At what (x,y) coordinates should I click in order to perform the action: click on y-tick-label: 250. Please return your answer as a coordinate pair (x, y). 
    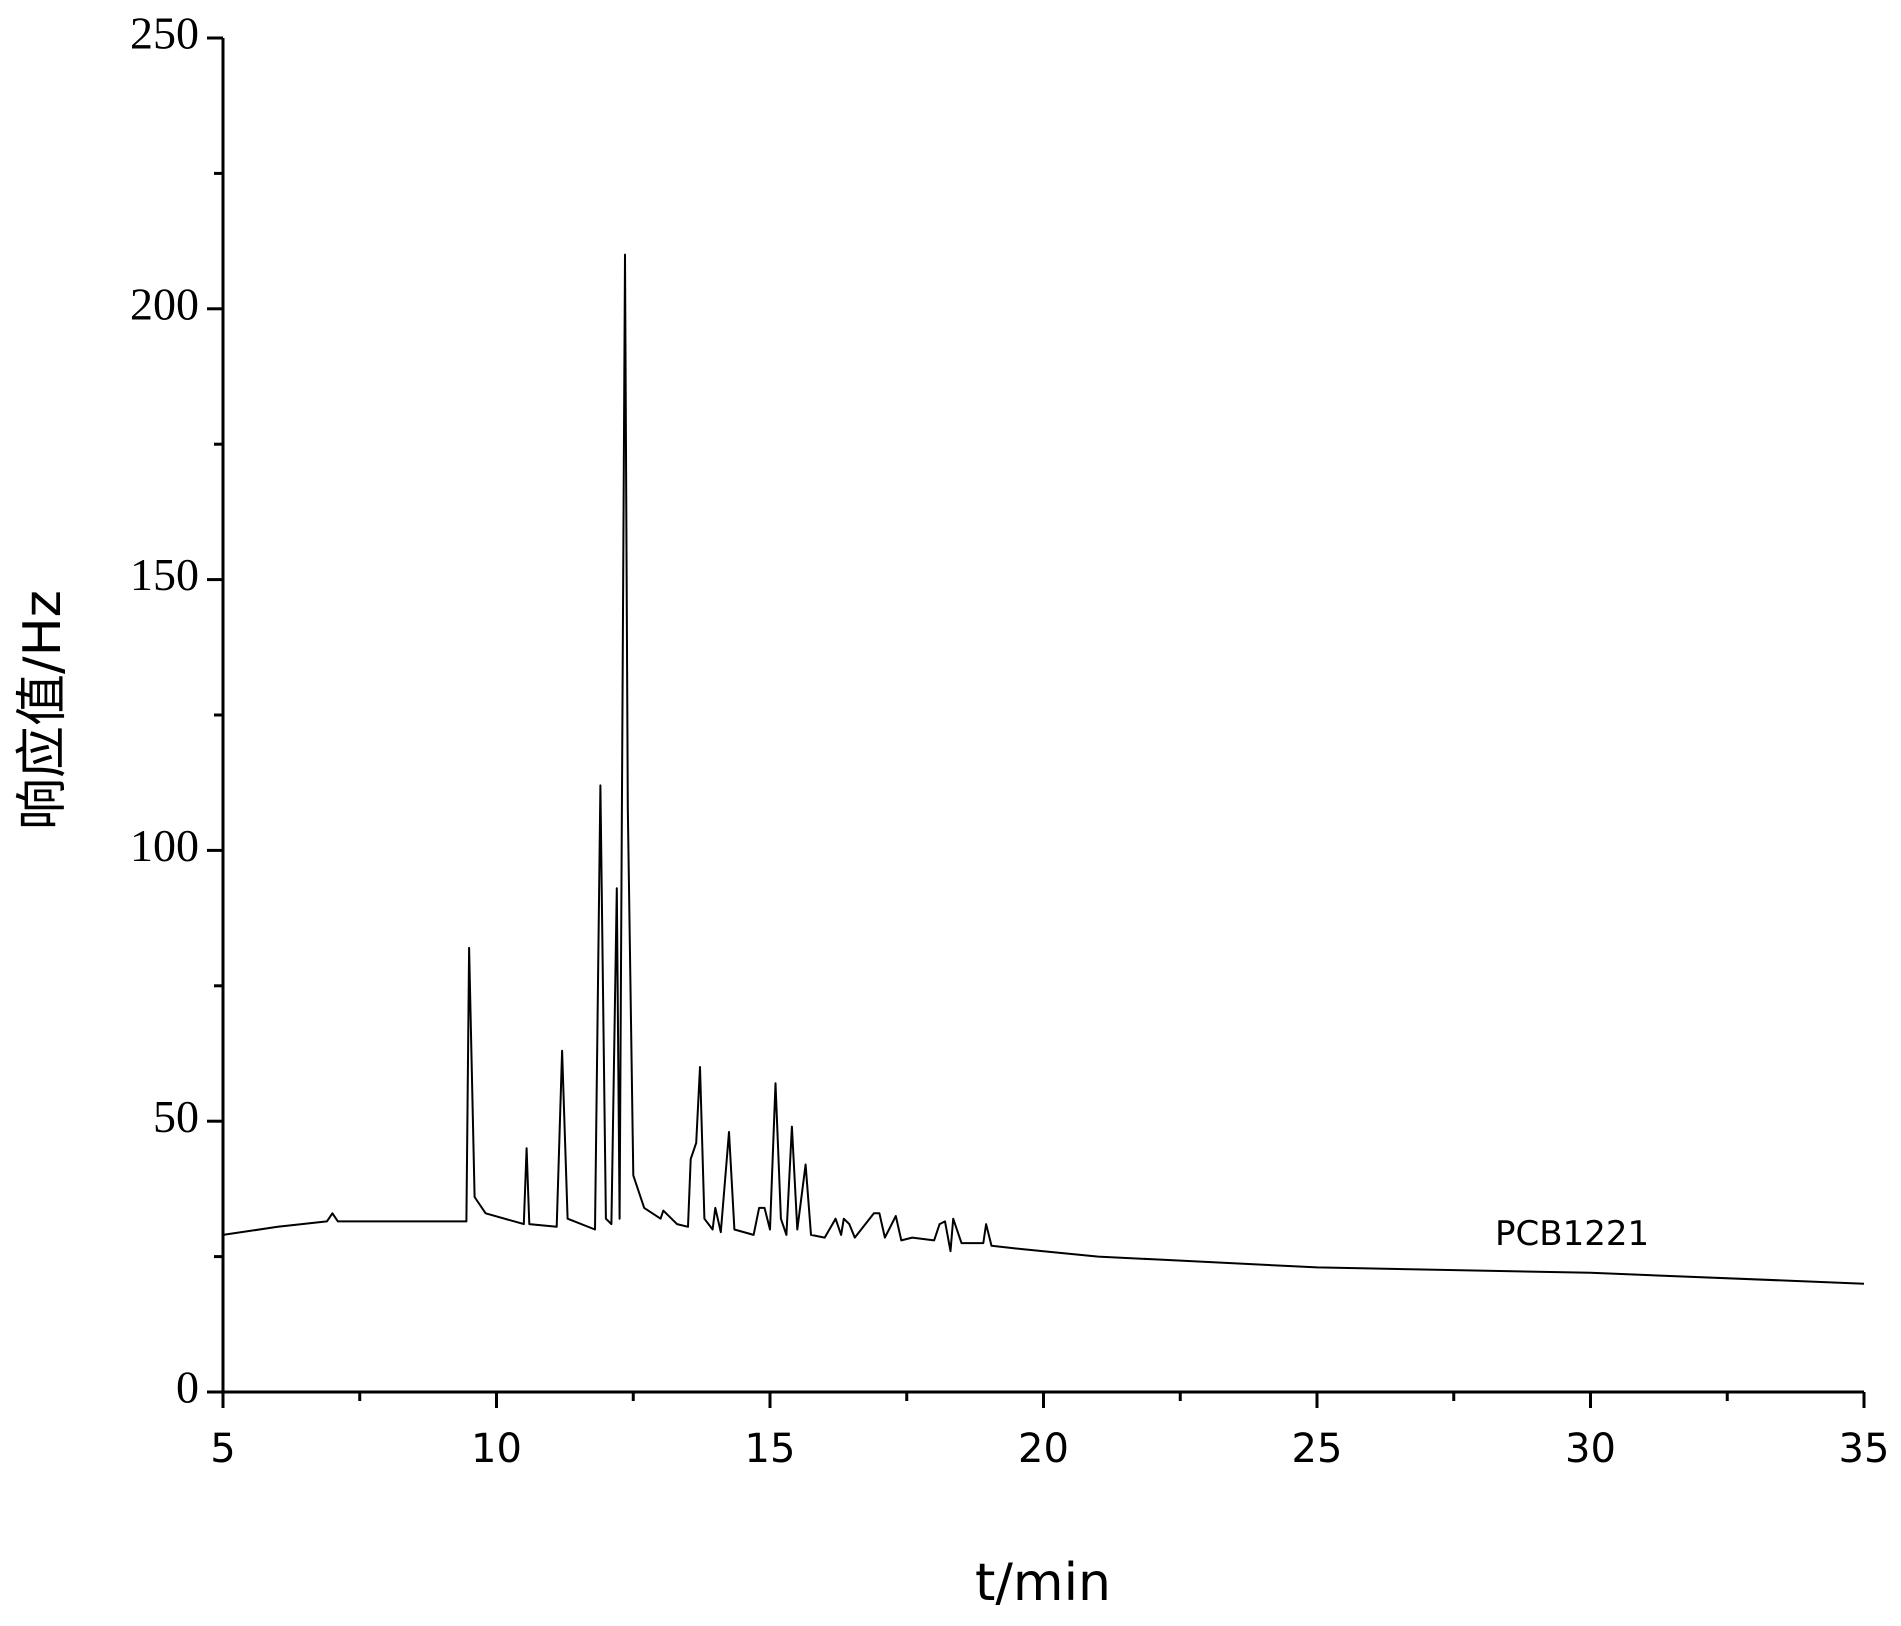
    Looking at the image, I should click on (164, 33).